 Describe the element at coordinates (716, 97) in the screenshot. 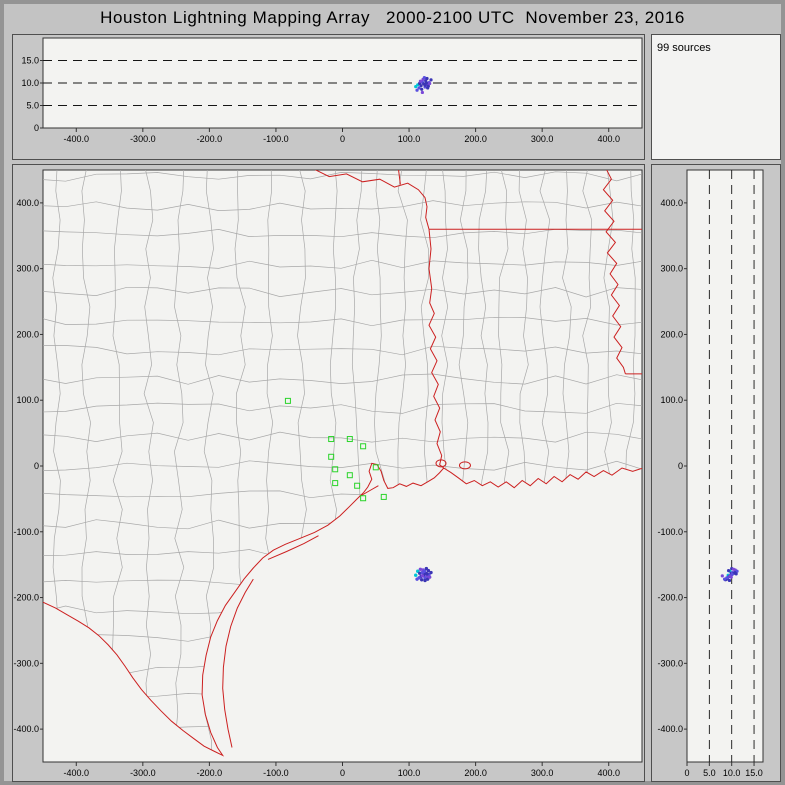

I see `source-count-panel: 99 sources` at that location.